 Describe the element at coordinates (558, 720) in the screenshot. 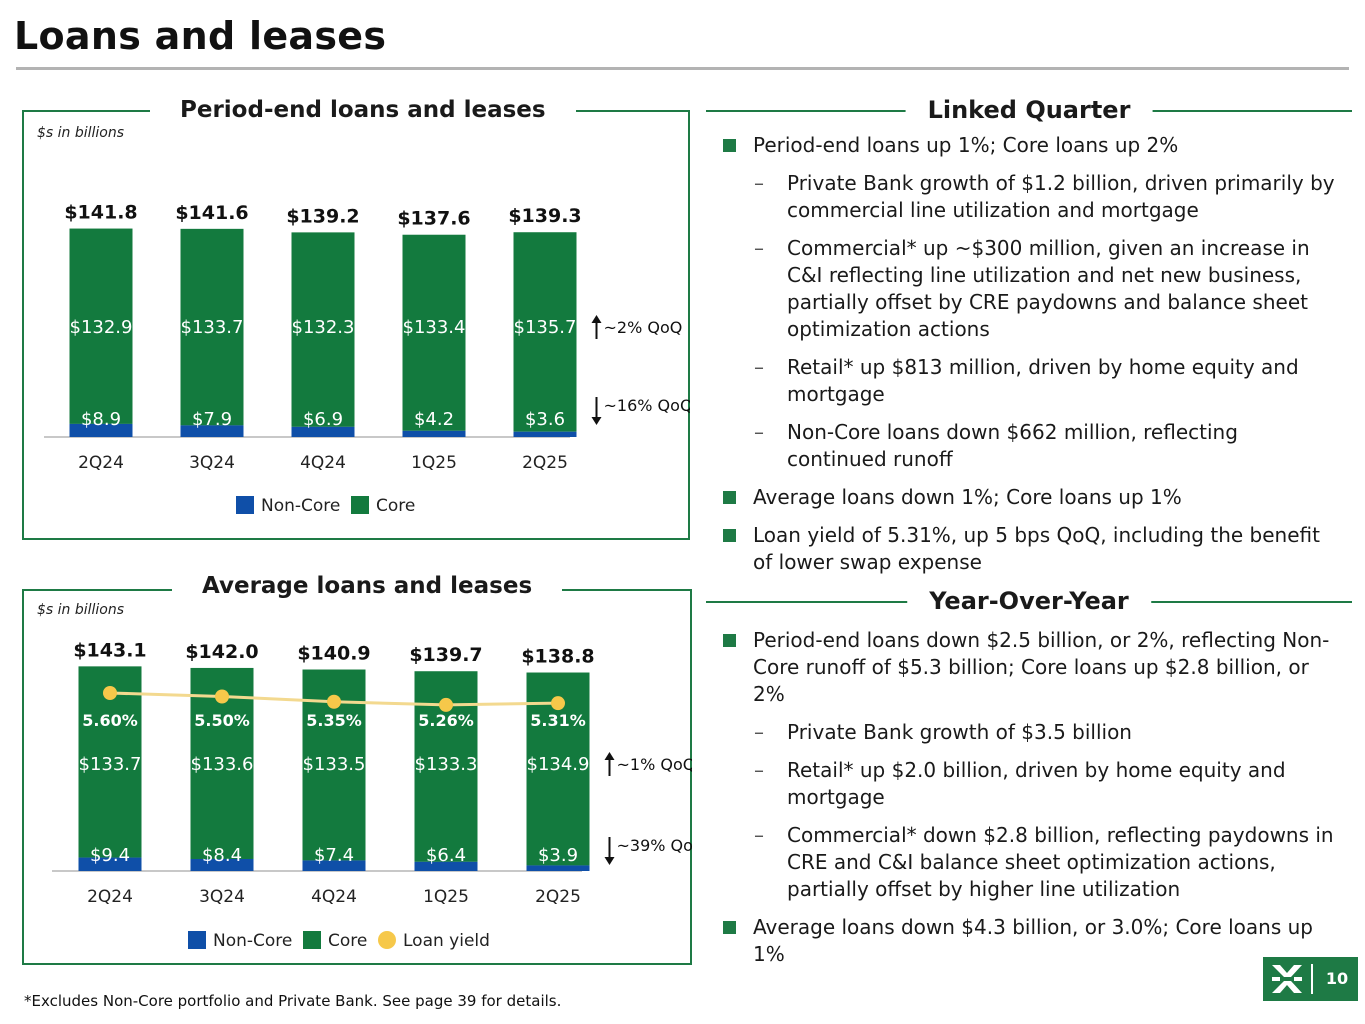

I see `loan-yield-label: 5.31%` at that location.